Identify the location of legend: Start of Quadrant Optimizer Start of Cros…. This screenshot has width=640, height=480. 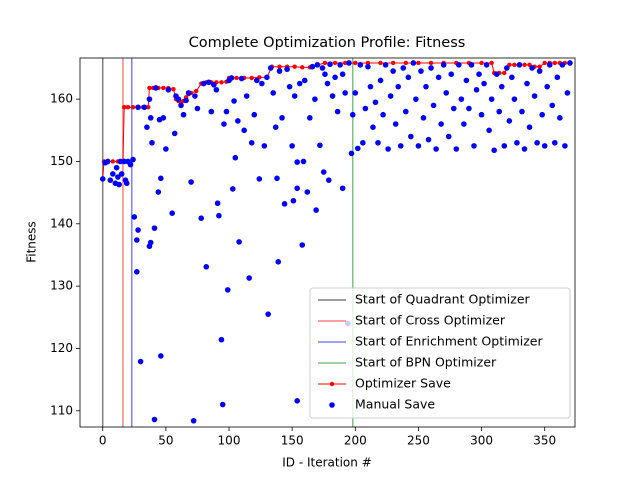
(440, 353).